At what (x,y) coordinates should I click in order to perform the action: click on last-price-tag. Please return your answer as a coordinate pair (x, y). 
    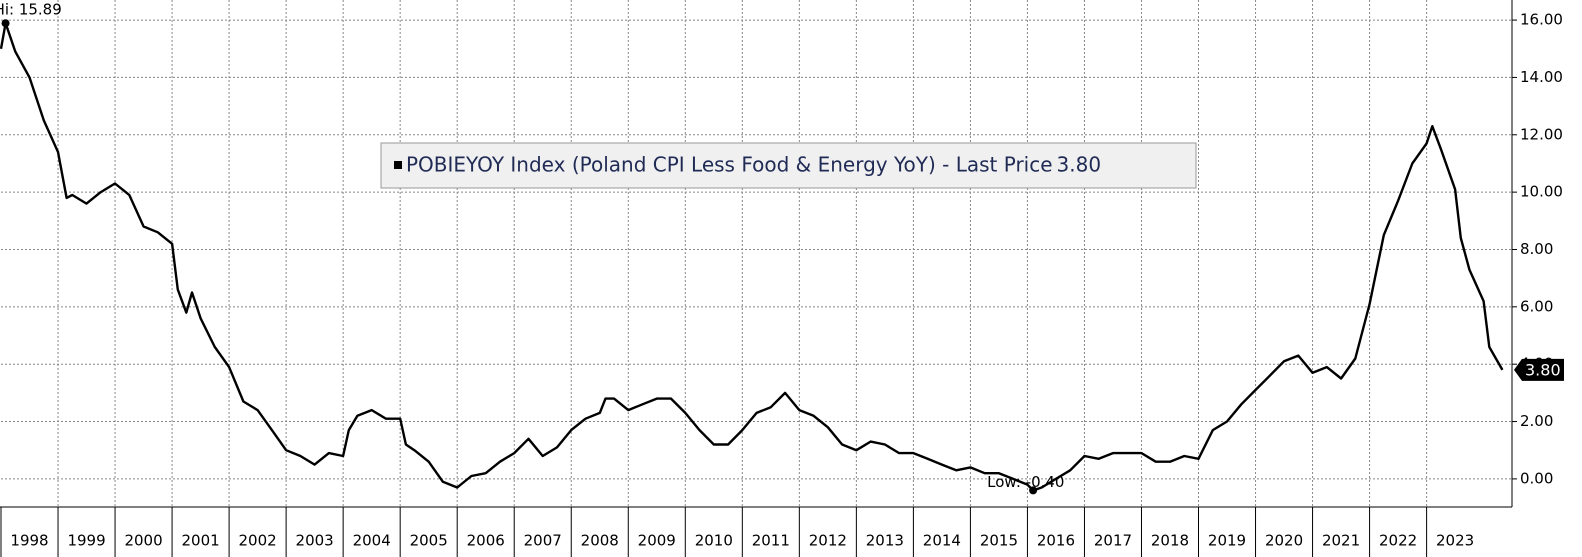
    Looking at the image, I should click on (1539, 369).